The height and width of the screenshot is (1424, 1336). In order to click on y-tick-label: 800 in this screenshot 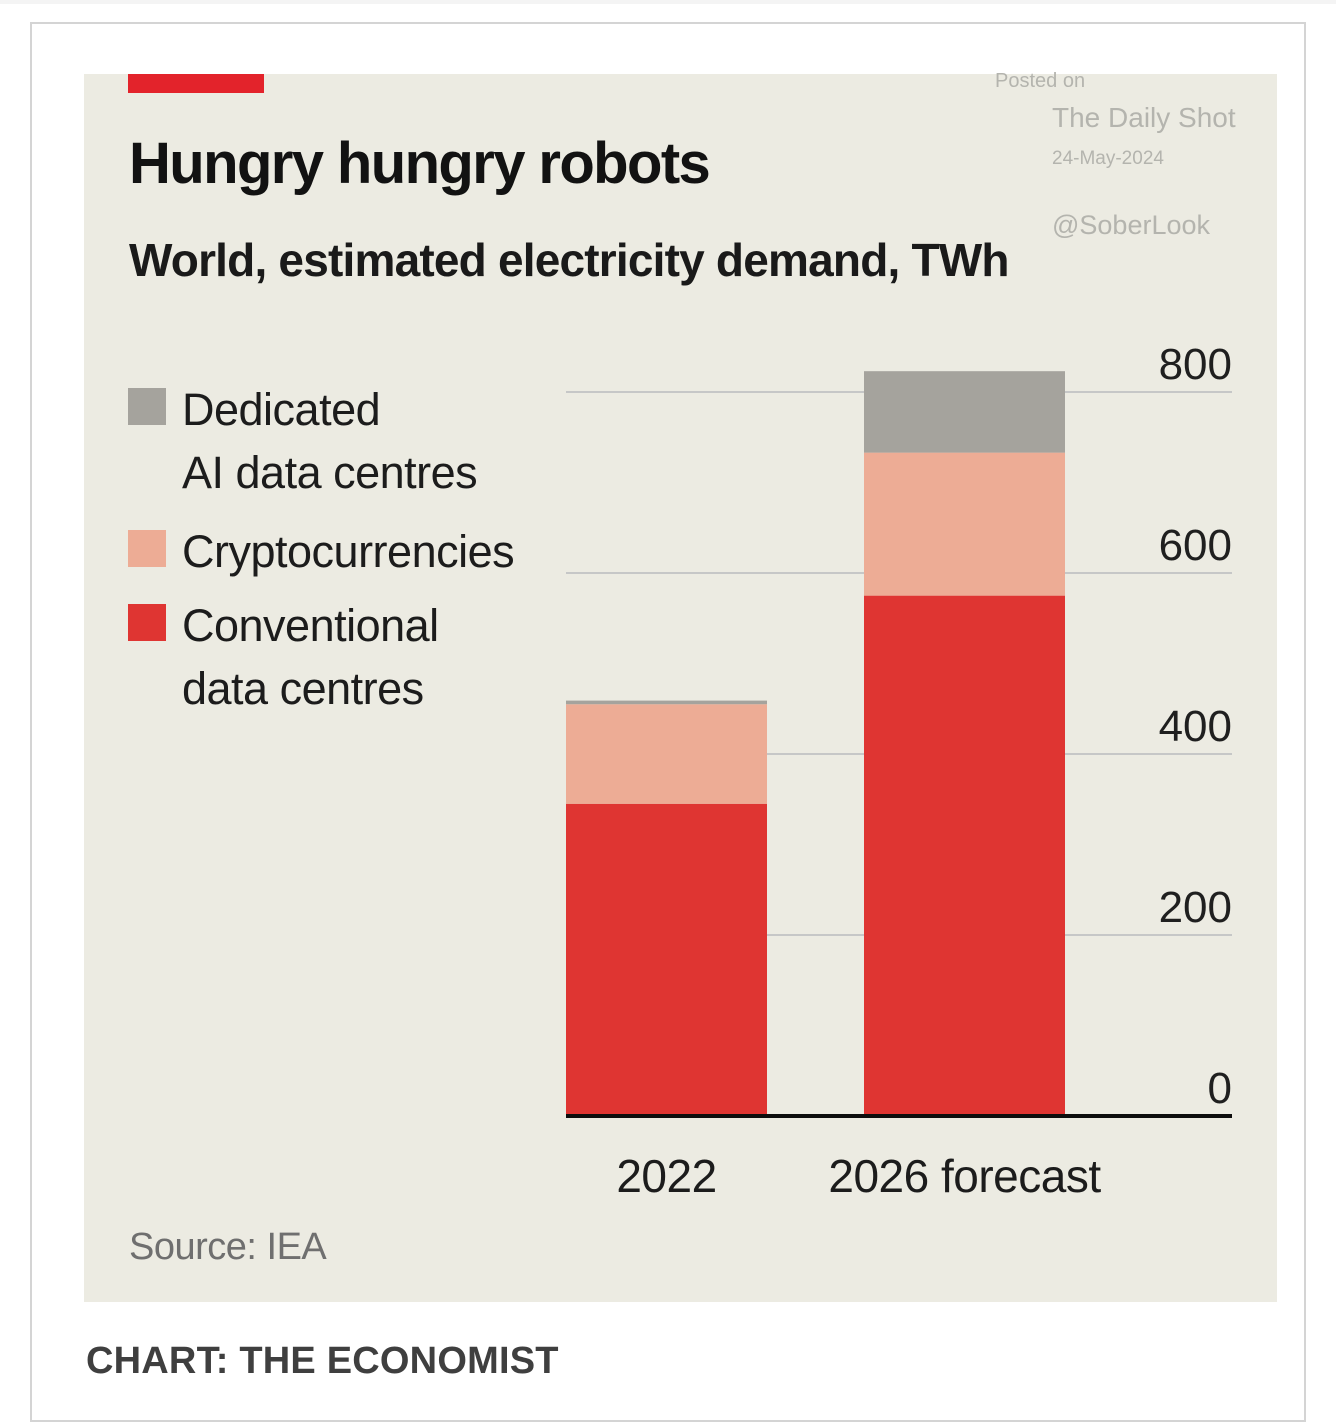, I will do `click(1195, 364)`.